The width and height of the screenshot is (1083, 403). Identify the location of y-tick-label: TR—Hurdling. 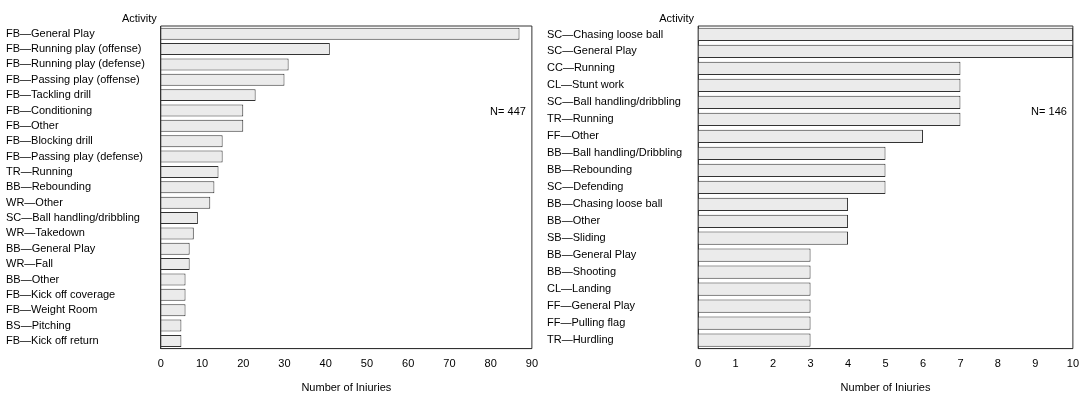
(580, 339).